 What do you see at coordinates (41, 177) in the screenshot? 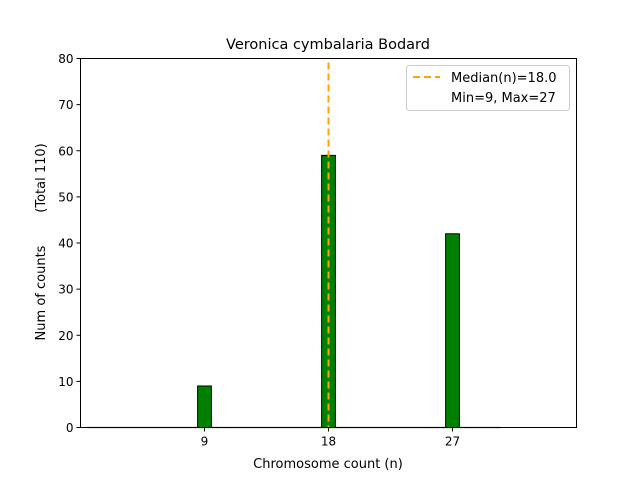
I see `y-axis-label-total: (Total 110)` at bounding box center [41, 177].